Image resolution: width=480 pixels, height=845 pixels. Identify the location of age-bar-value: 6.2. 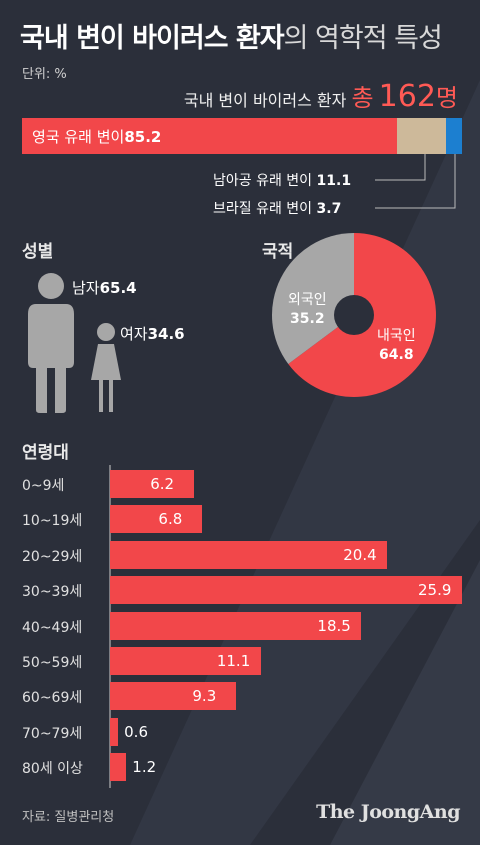
(162, 484).